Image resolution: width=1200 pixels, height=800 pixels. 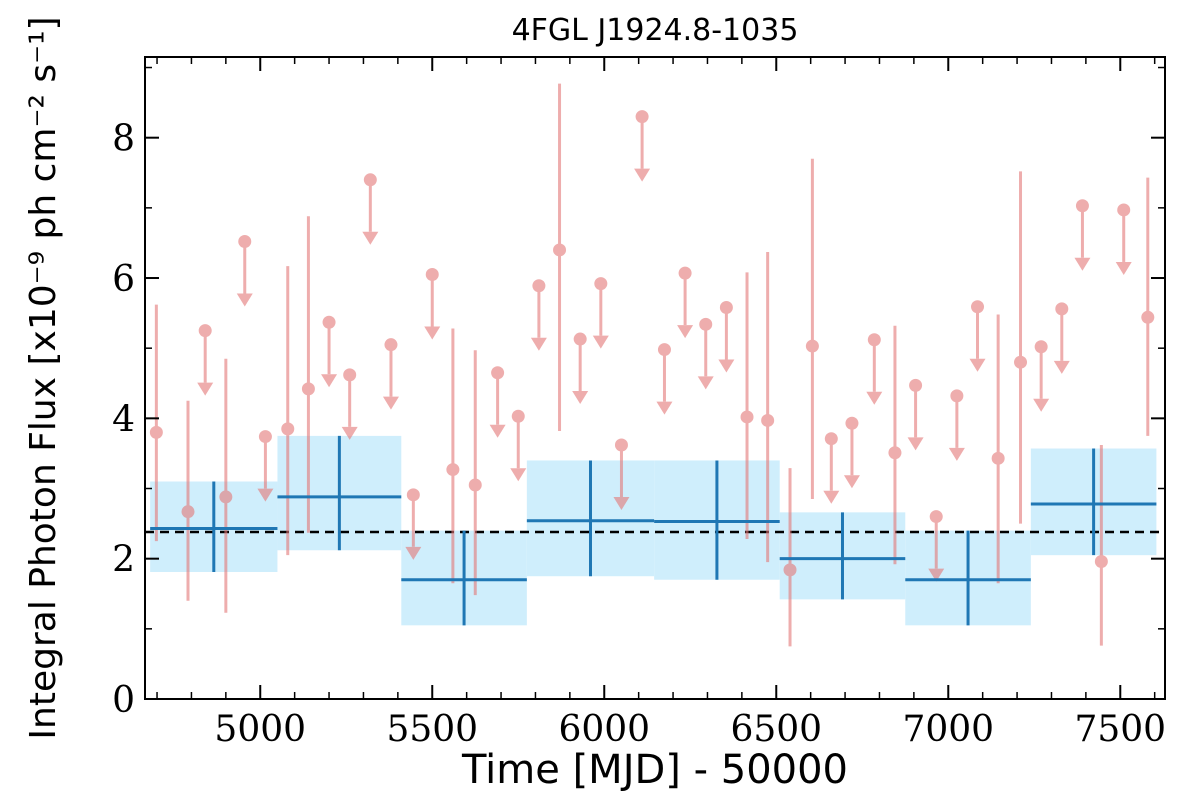 I want to click on y-tick-label: 0, so click(x=123, y=700).